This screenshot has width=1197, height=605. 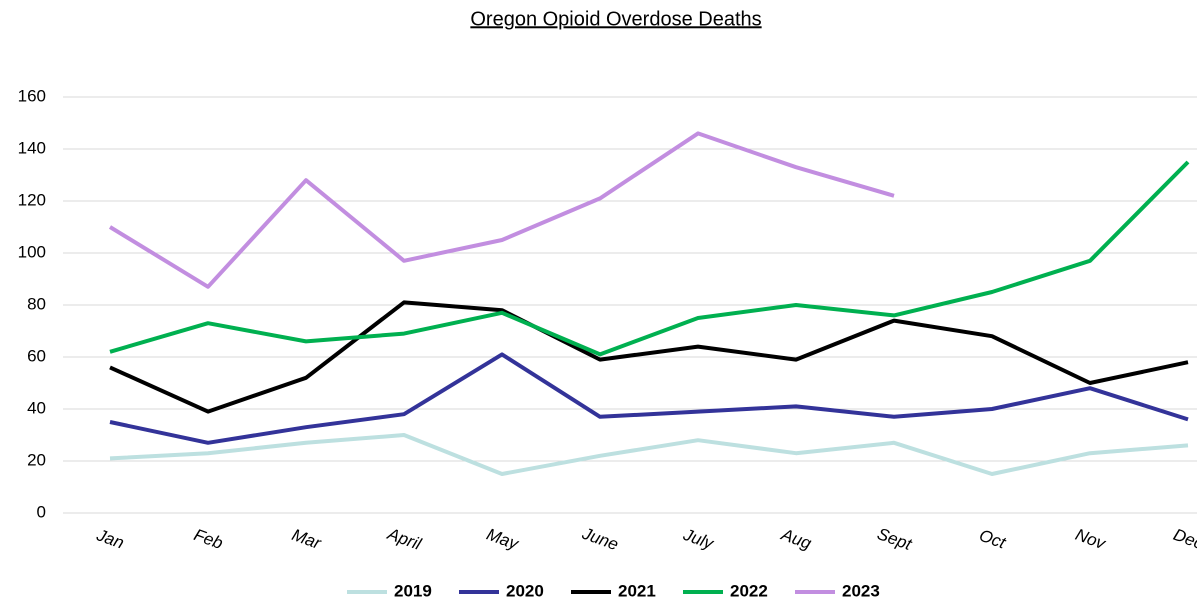 I want to click on chart-title: Oregon Opioid Overdose Deaths, so click(x=615, y=19).